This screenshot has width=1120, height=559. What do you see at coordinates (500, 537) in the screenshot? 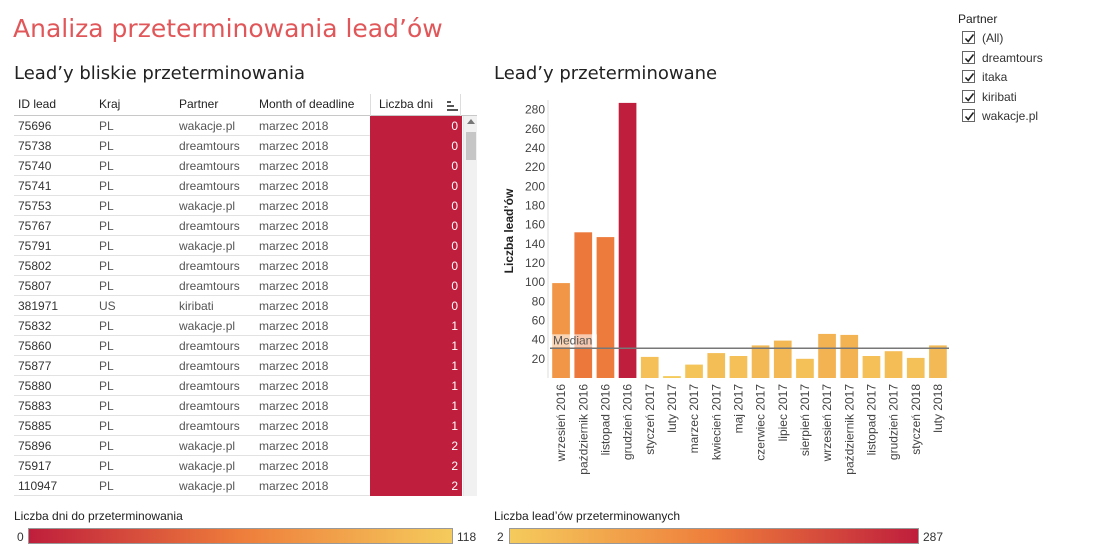
I see `legend-leads-min: 2` at bounding box center [500, 537].